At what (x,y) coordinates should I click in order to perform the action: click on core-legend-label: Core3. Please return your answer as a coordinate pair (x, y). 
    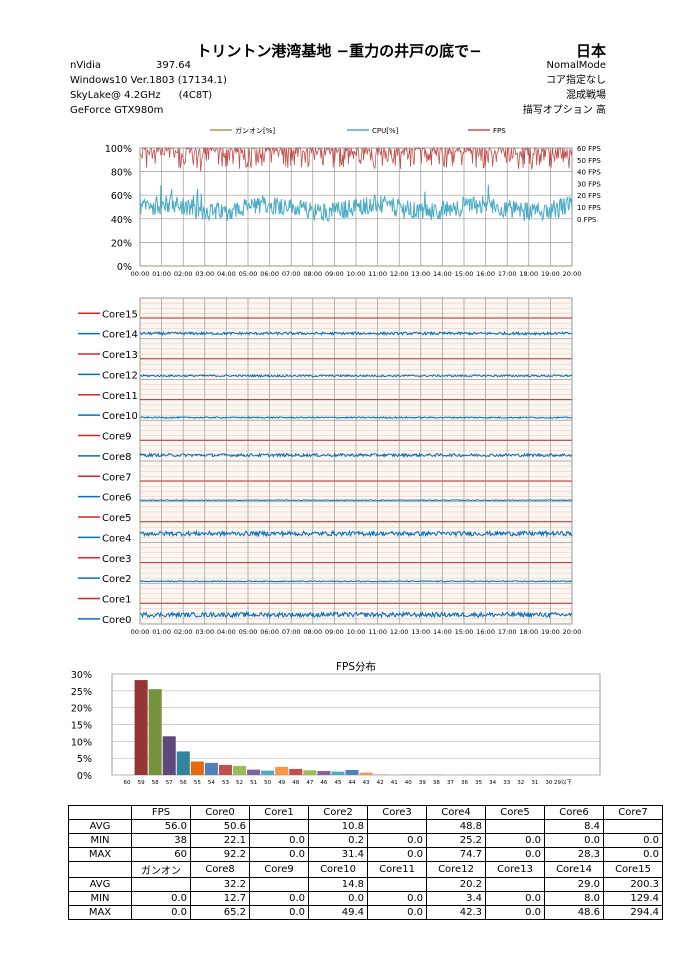
    Looking at the image, I should click on (117, 559).